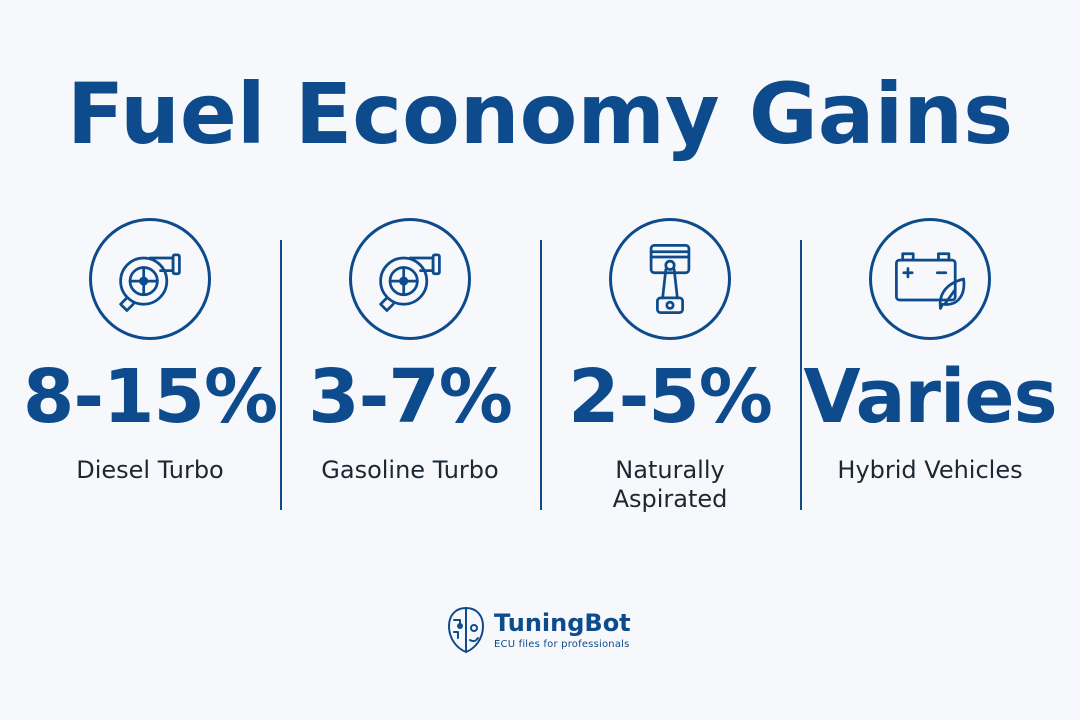 This screenshot has height=720, width=1080. I want to click on piston-icon, so click(670, 279).